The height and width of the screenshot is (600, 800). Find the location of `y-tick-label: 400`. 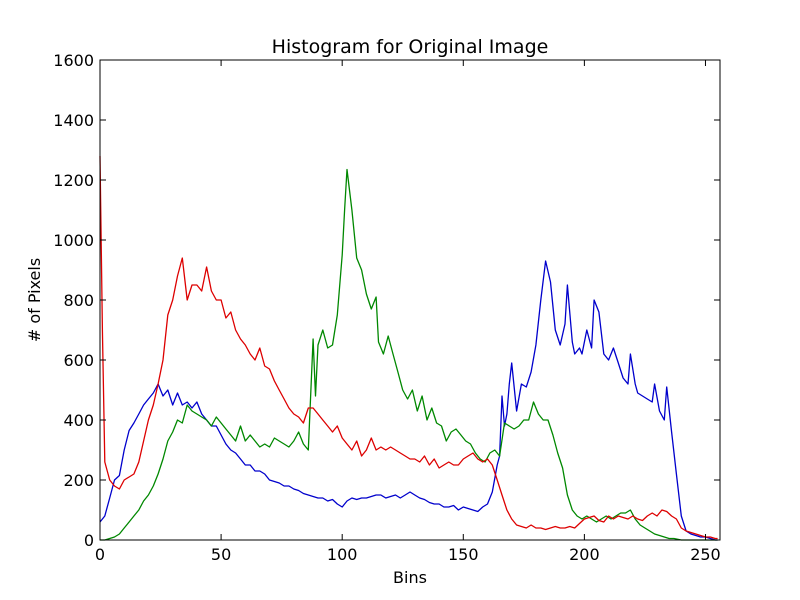

y-tick-label: 400 is located at coordinates (78, 420).